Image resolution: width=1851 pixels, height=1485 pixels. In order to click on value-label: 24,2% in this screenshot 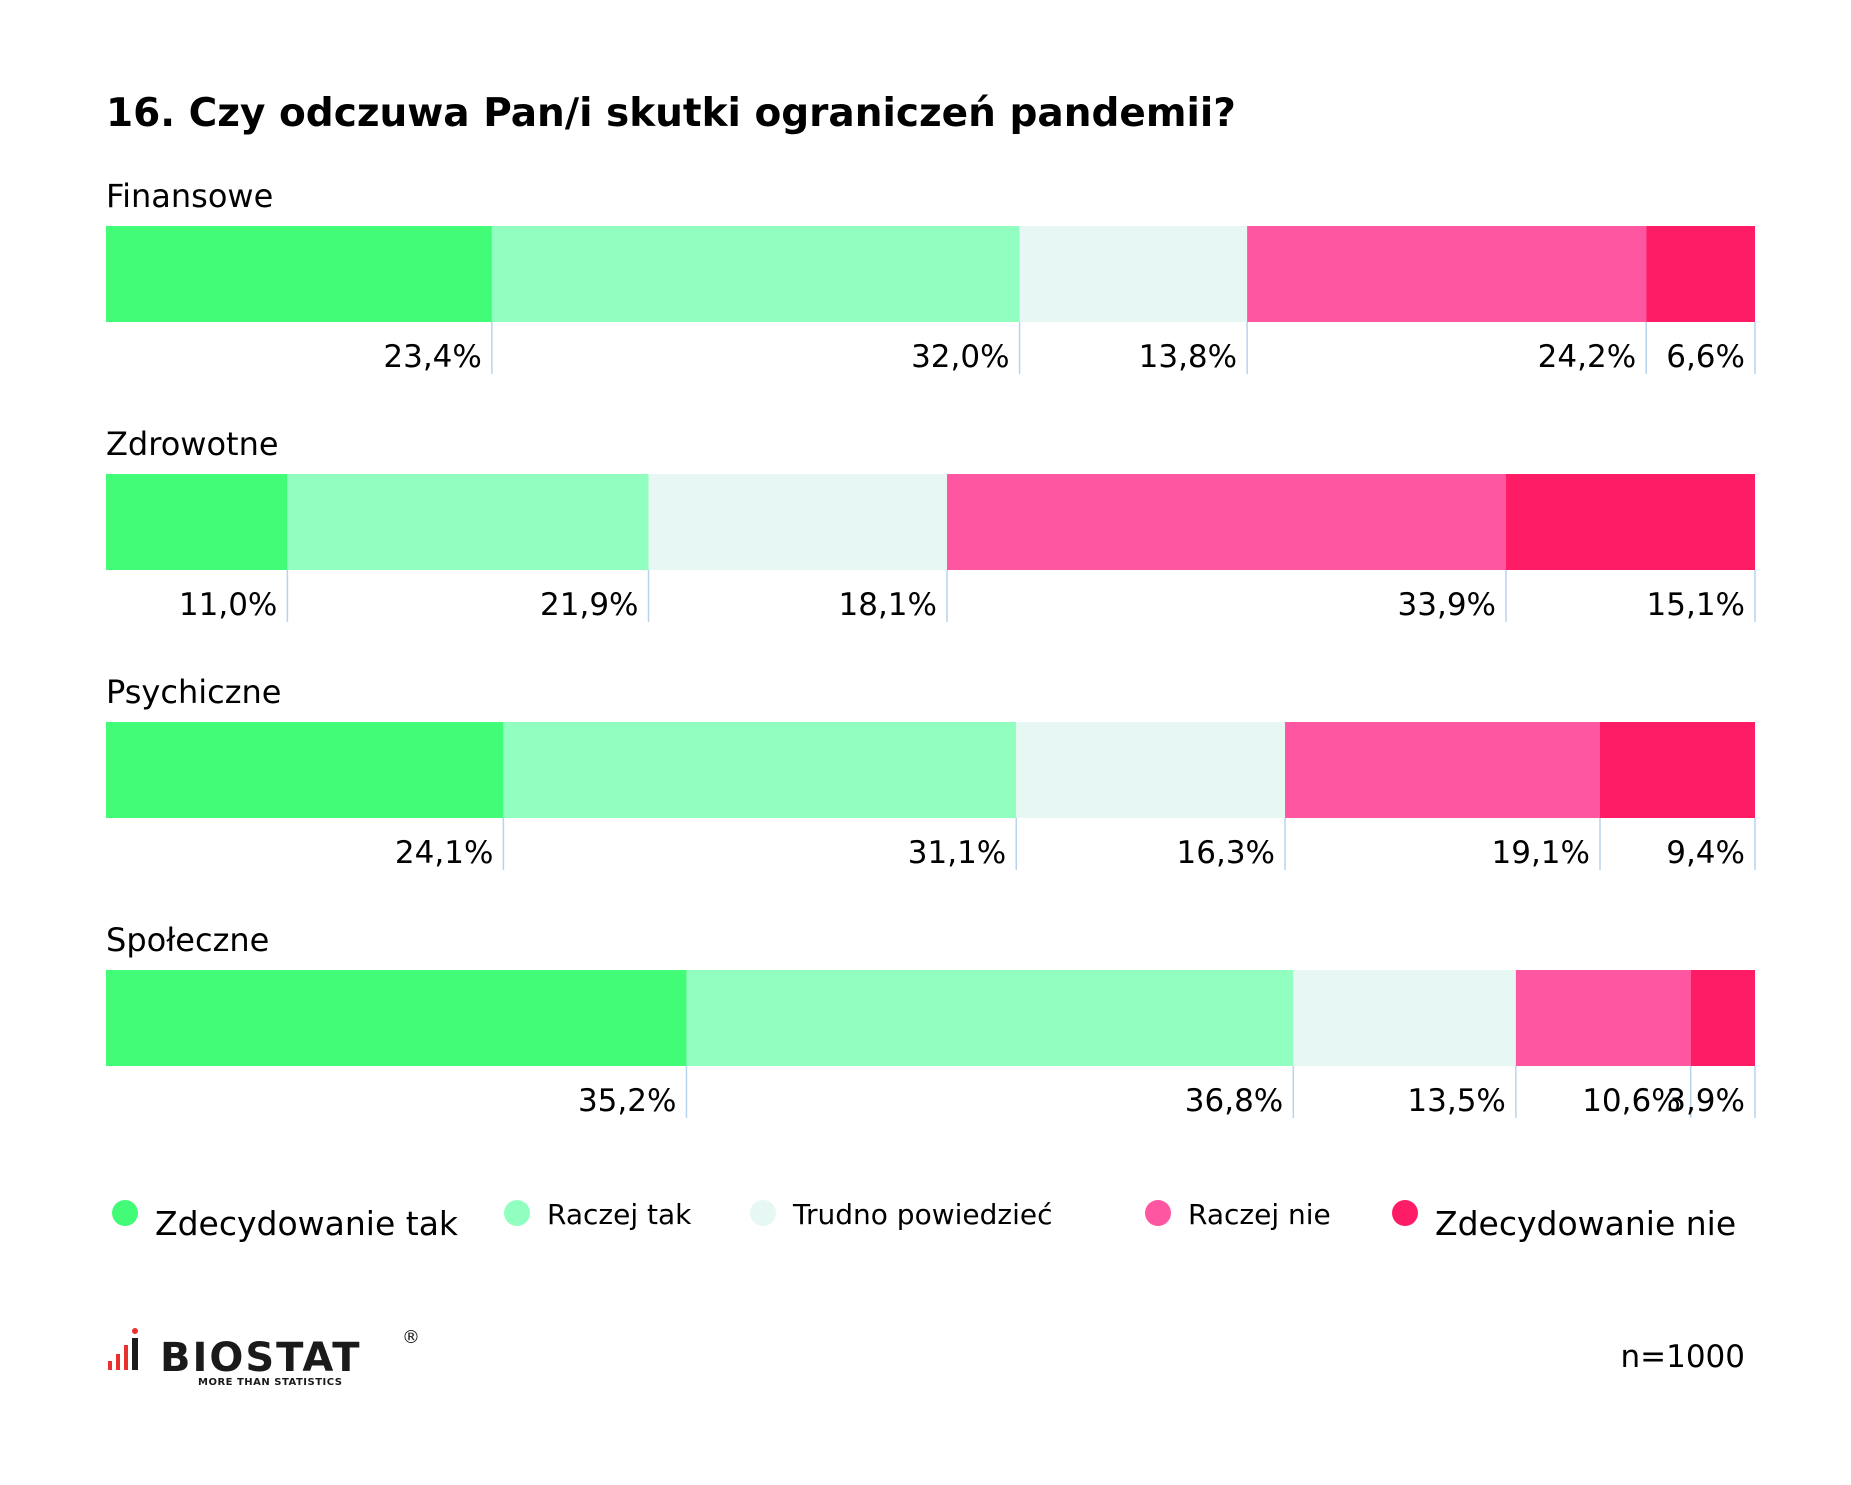, I will do `click(1587, 357)`.